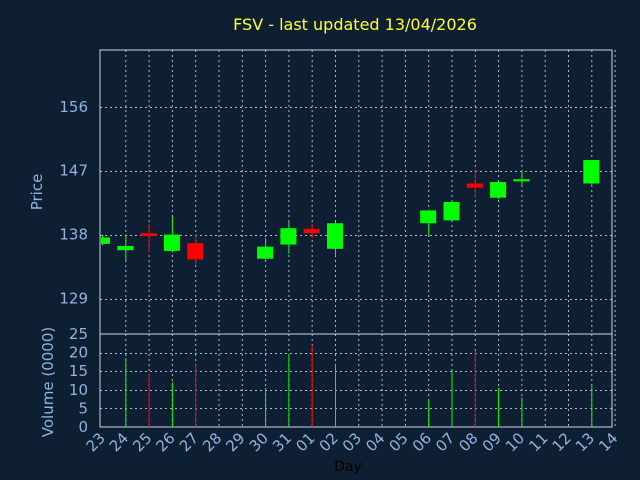 The height and width of the screenshot is (480, 640). What do you see at coordinates (37, 192) in the screenshot?
I see `price-axis-label: Price` at bounding box center [37, 192].